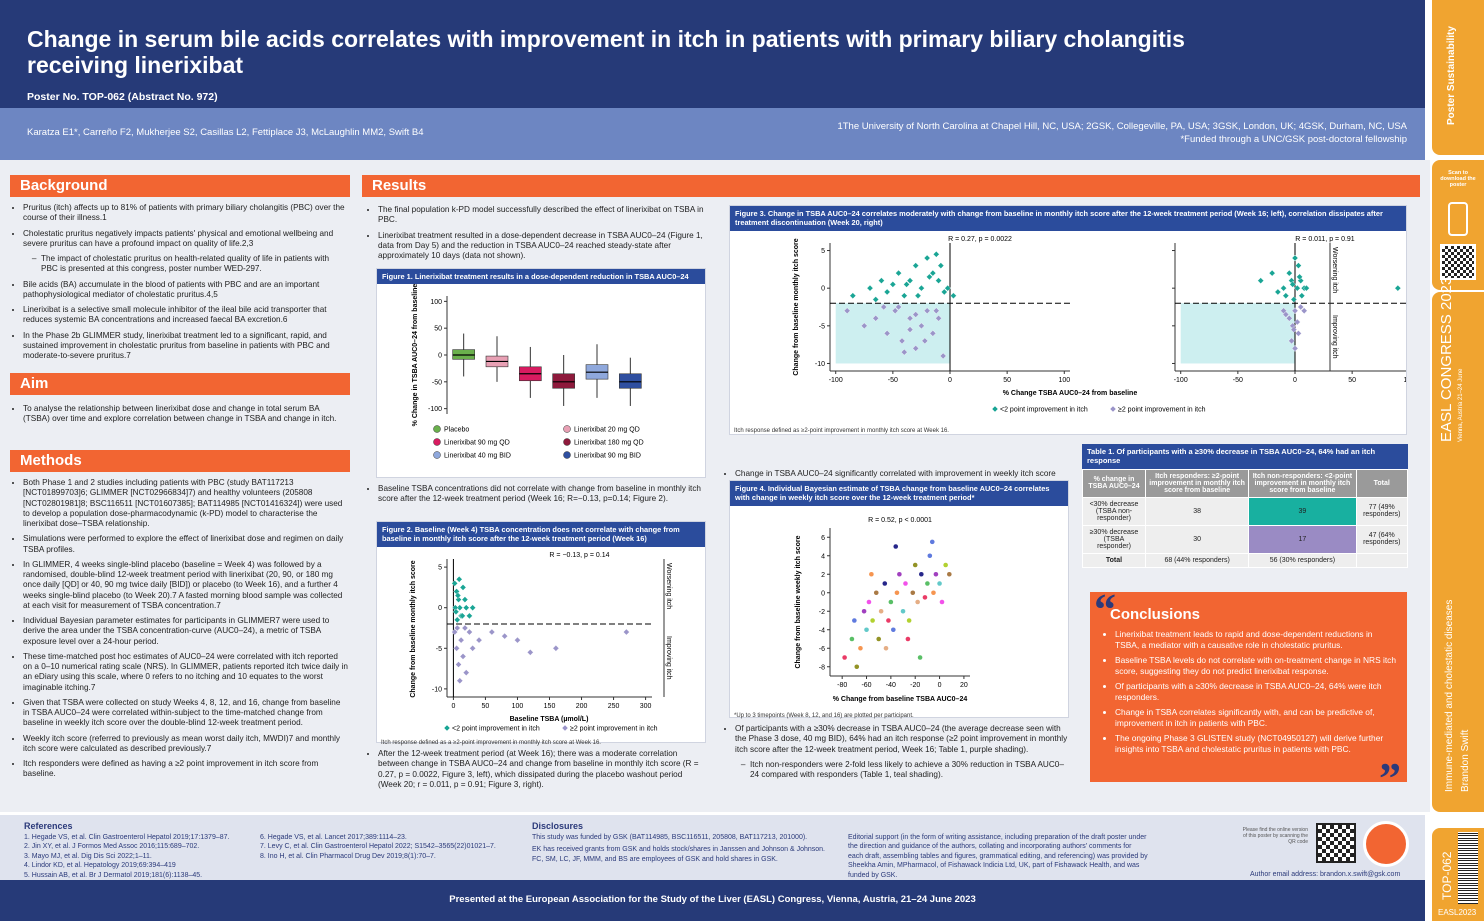 The image size is (1484, 921). What do you see at coordinates (798, 601) in the screenshot?
I see `label-text: Change from baseline weekly itch score` at bounding box center [798, 601].